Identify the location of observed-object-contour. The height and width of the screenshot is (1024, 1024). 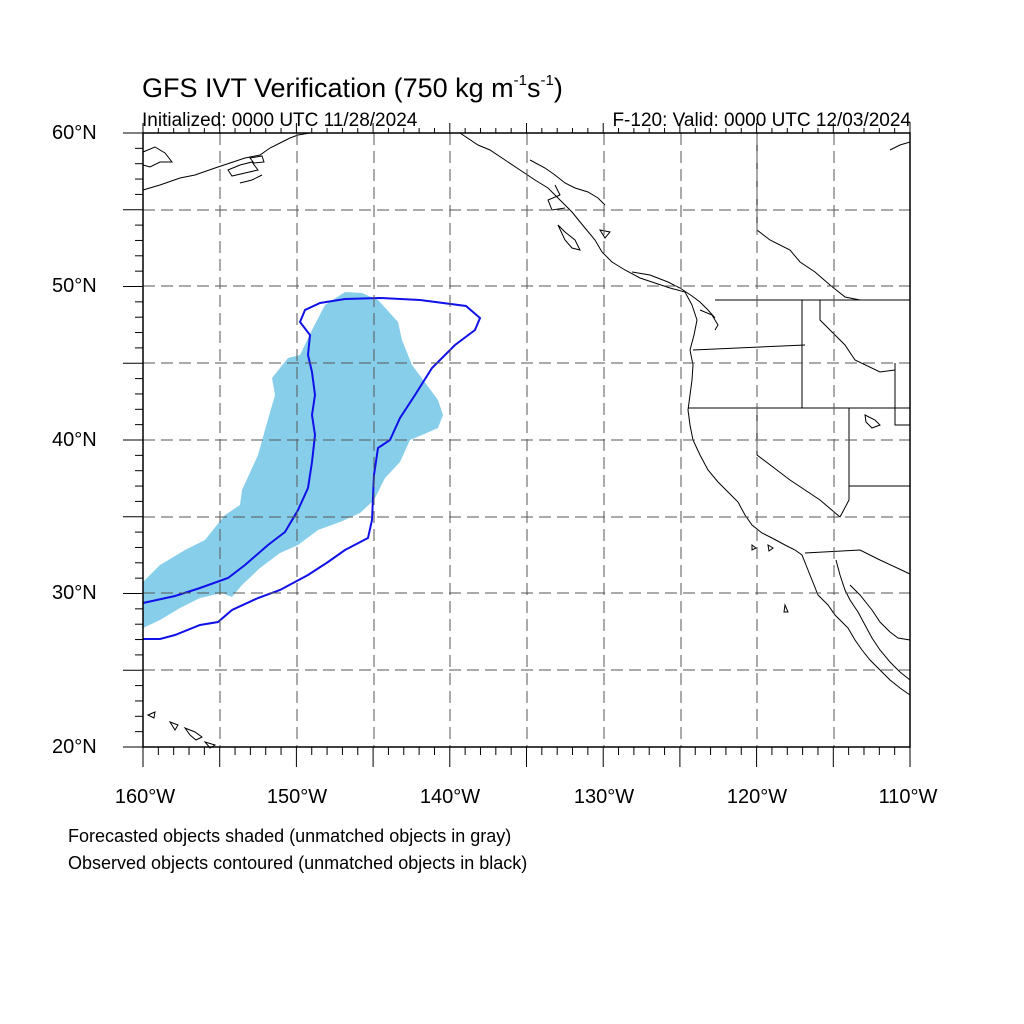
(312, 468).